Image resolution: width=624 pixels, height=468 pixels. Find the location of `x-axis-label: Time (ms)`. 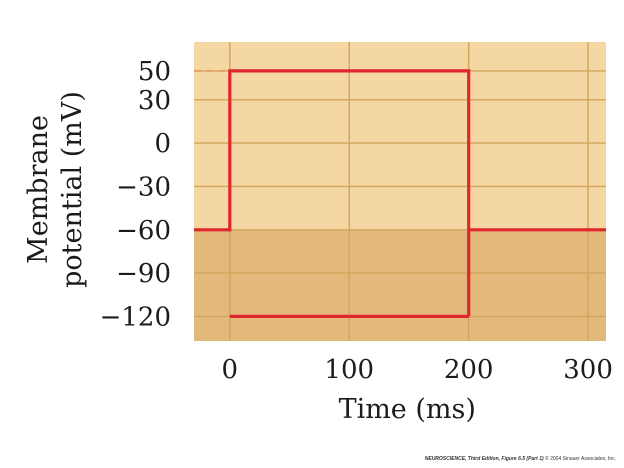

x-axis-label: Time (ms) is located at coordinates (407, 409).